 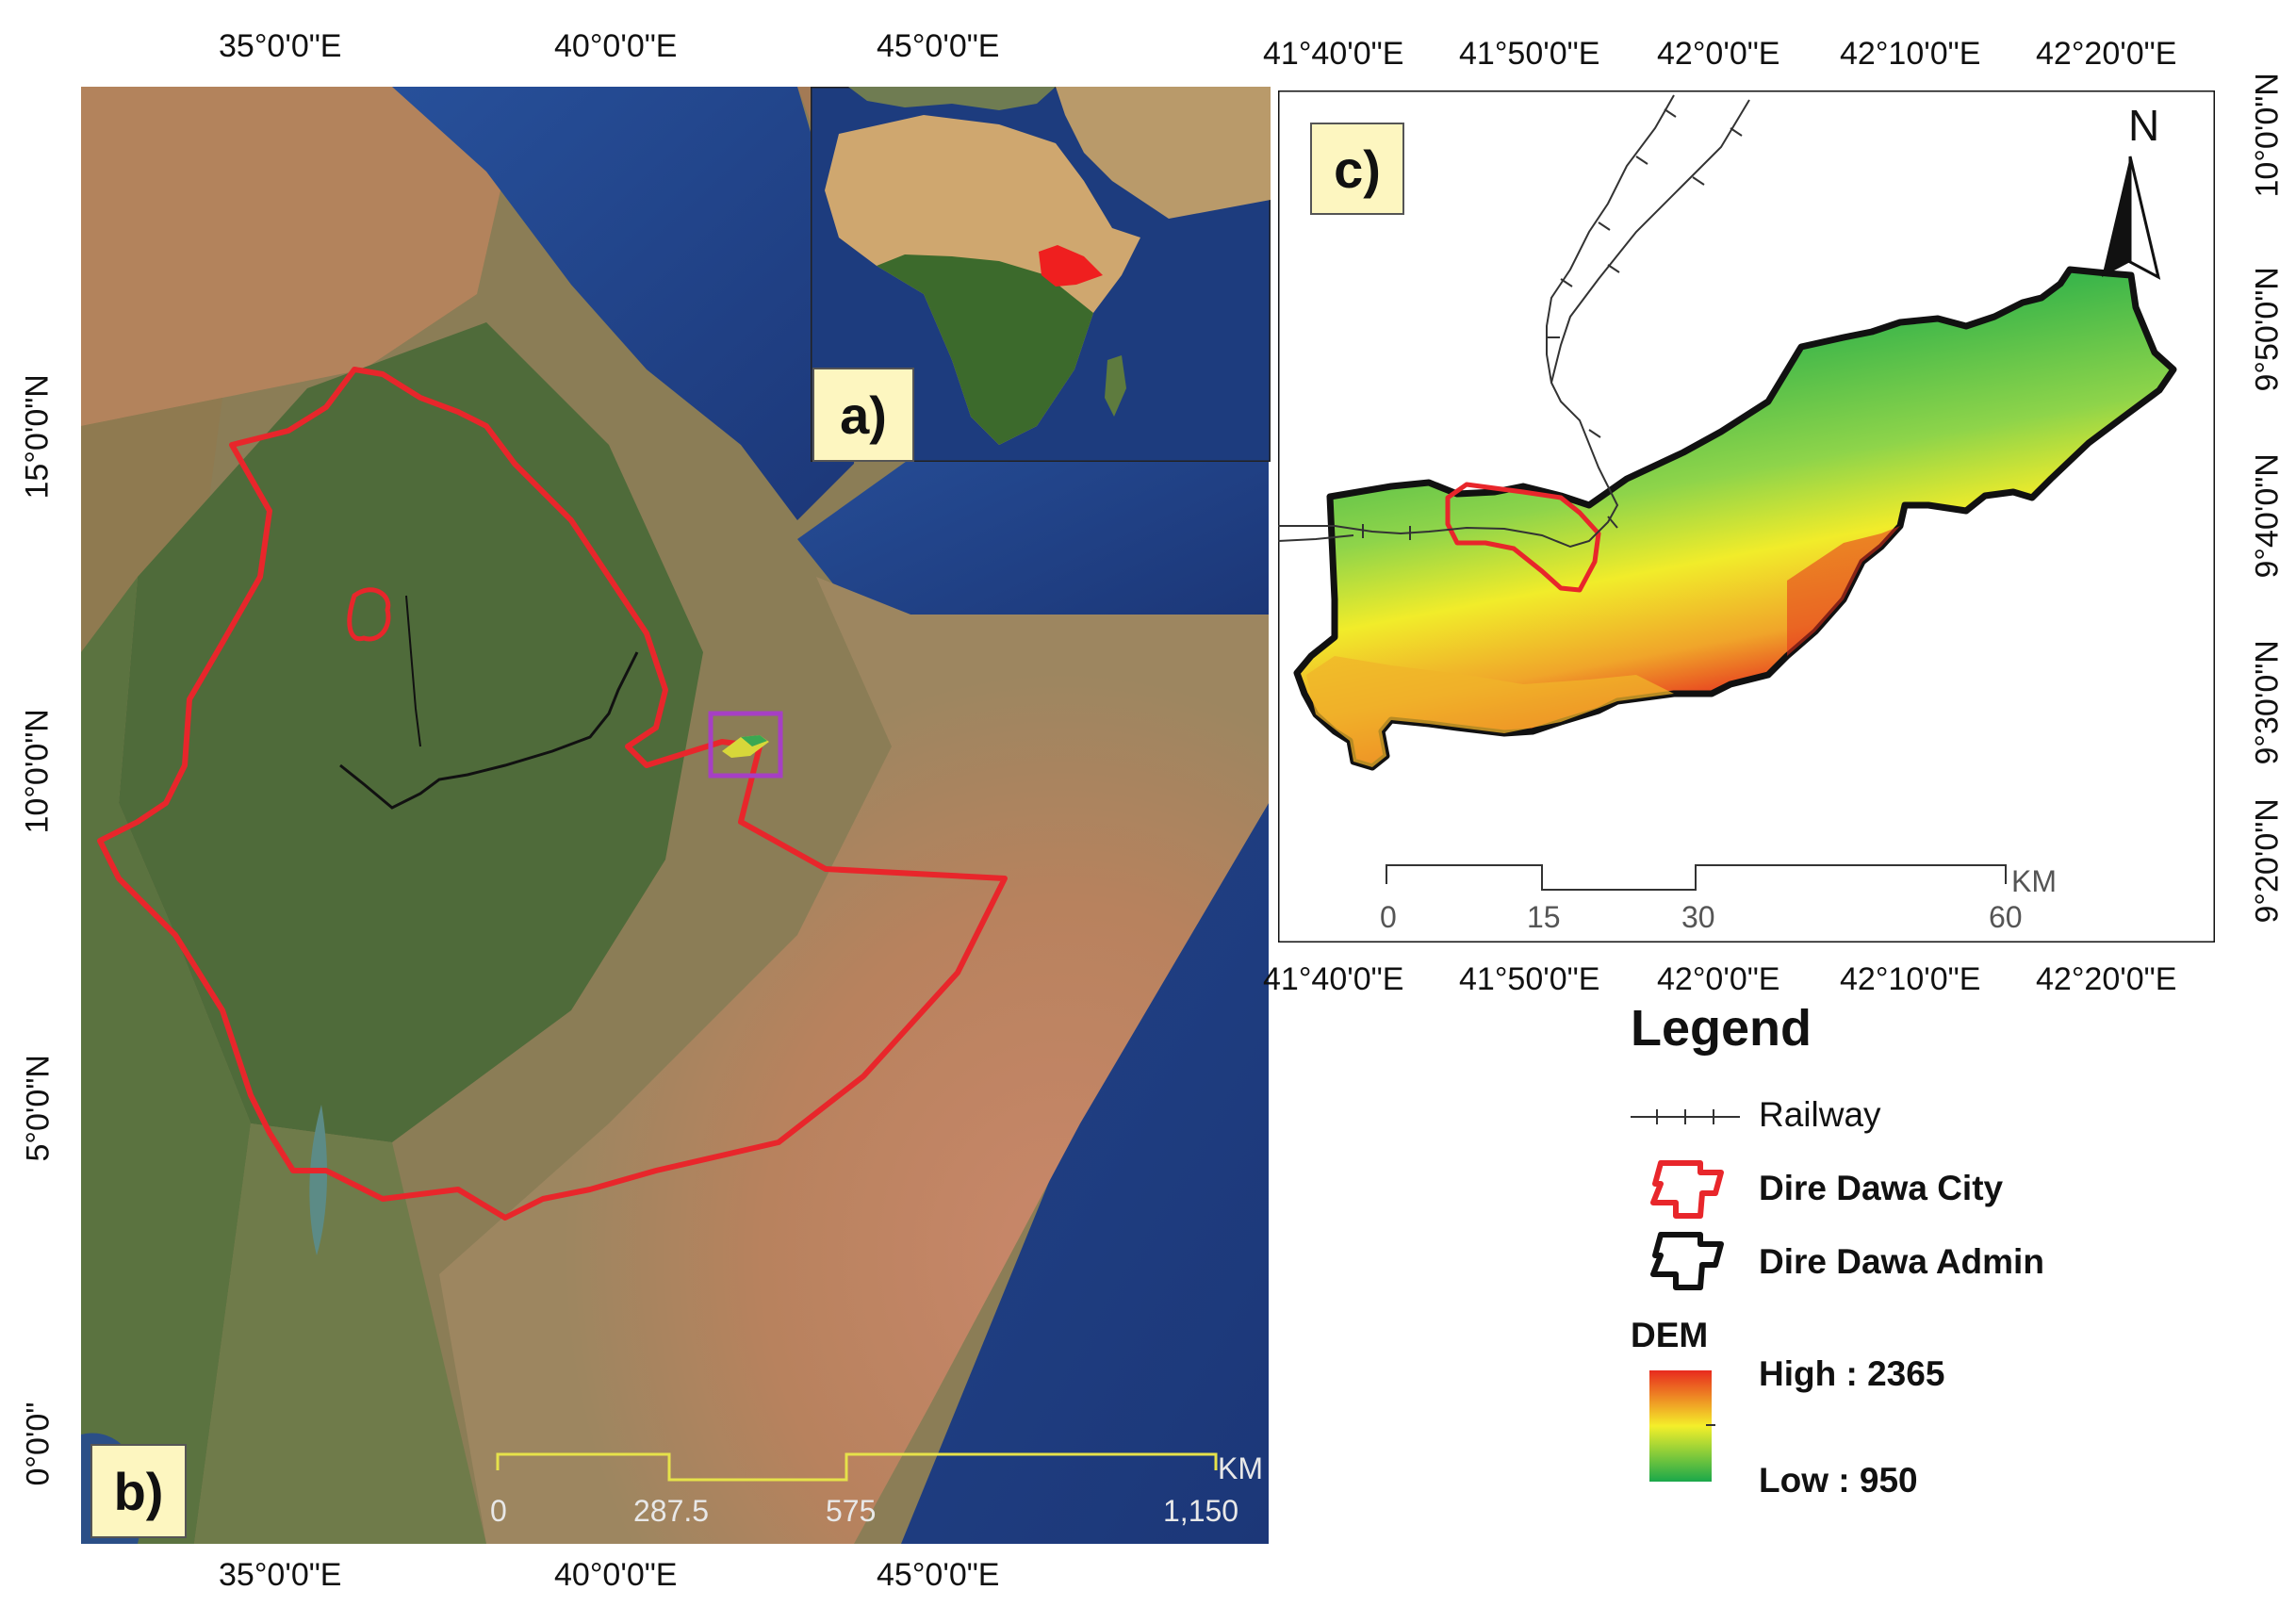 I want to click on lat-tick-c-3: 9°40'0"N, so click(x=2267, y=516).